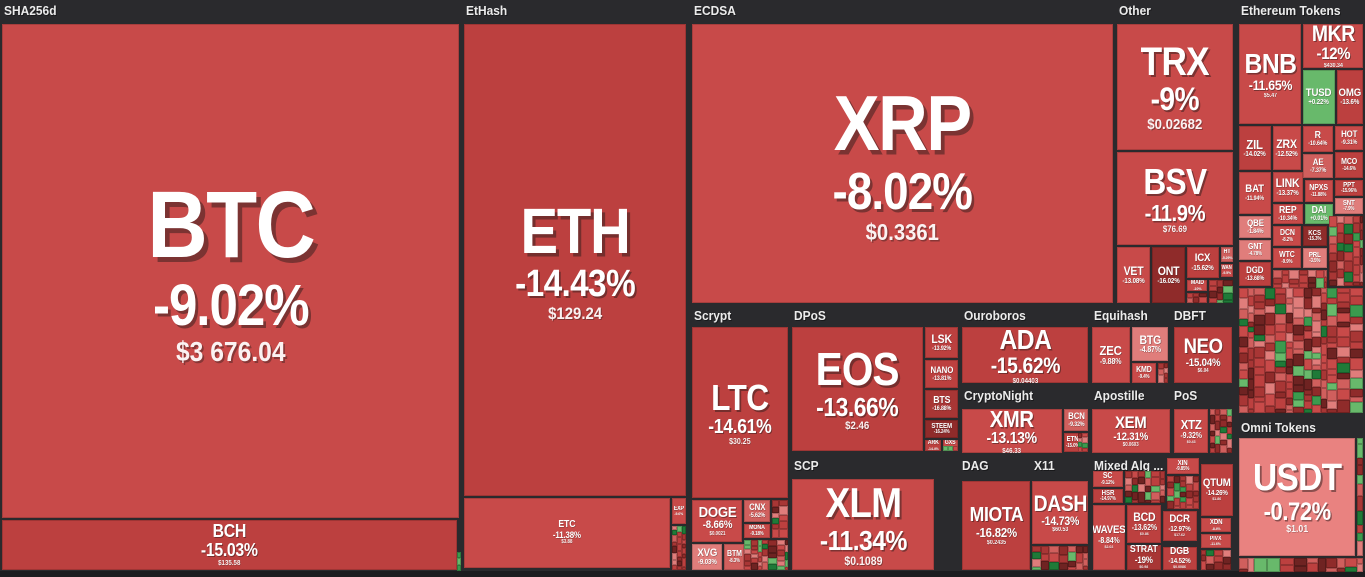 The width and height of the screenshot is (1365, 577). What do you see at coordinates (1109, 537) in the screenshot?
I see `cell-waves: WAVES -8.84% $2.02` at bounding box center [1109, 537].